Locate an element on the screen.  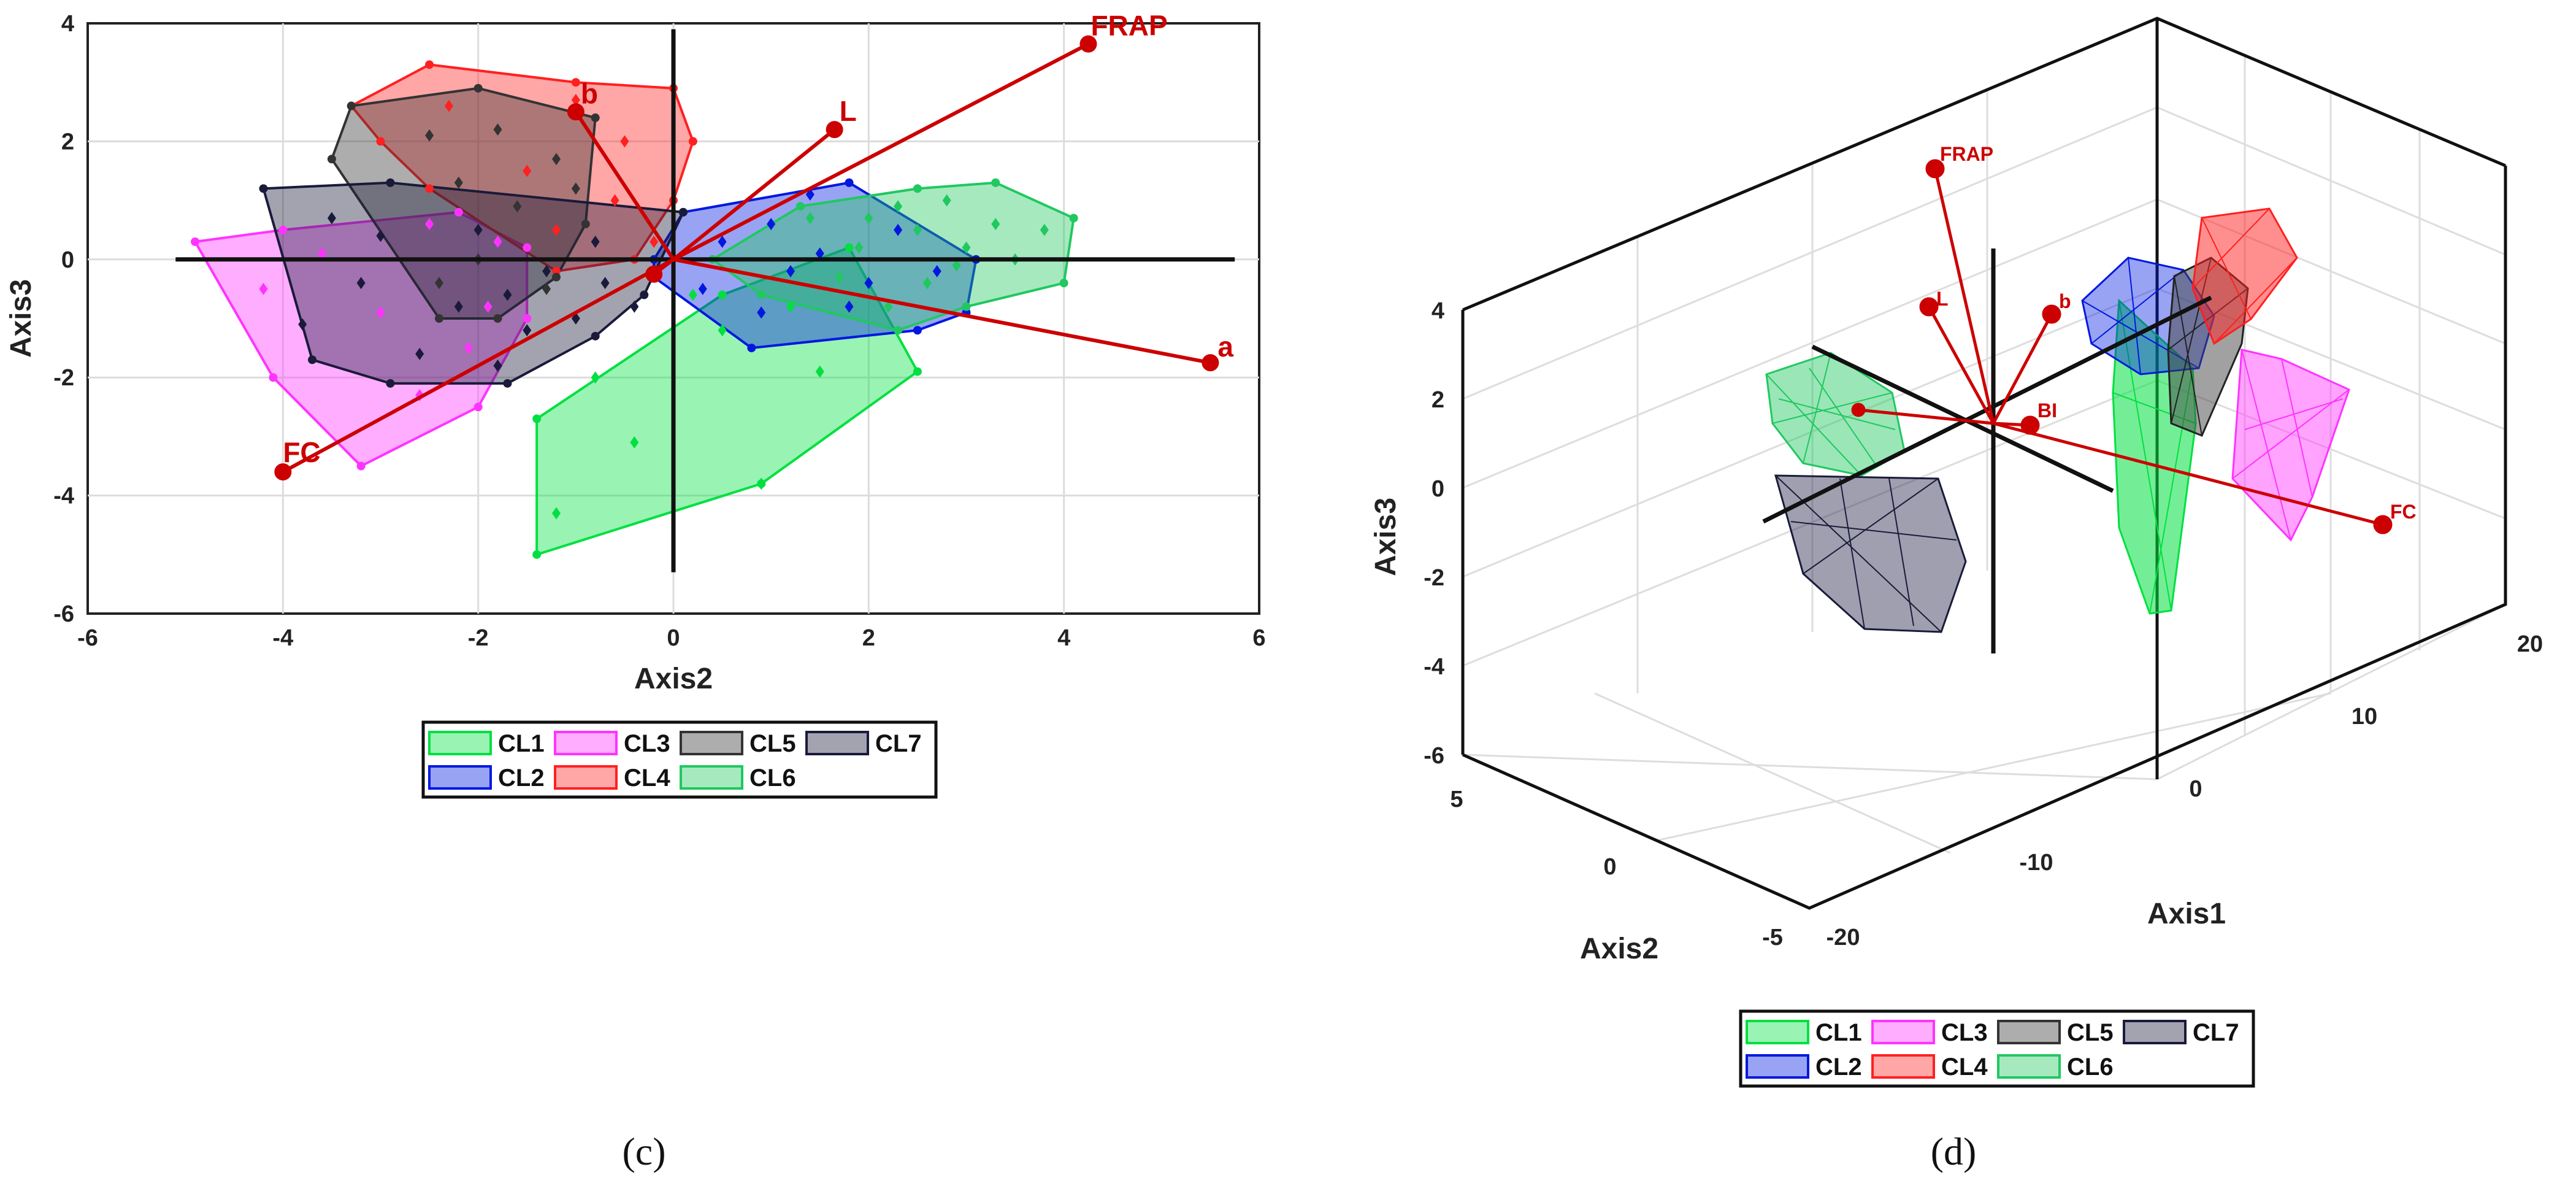
legend-swatch-cl4 is located at coordinates (586, 777).